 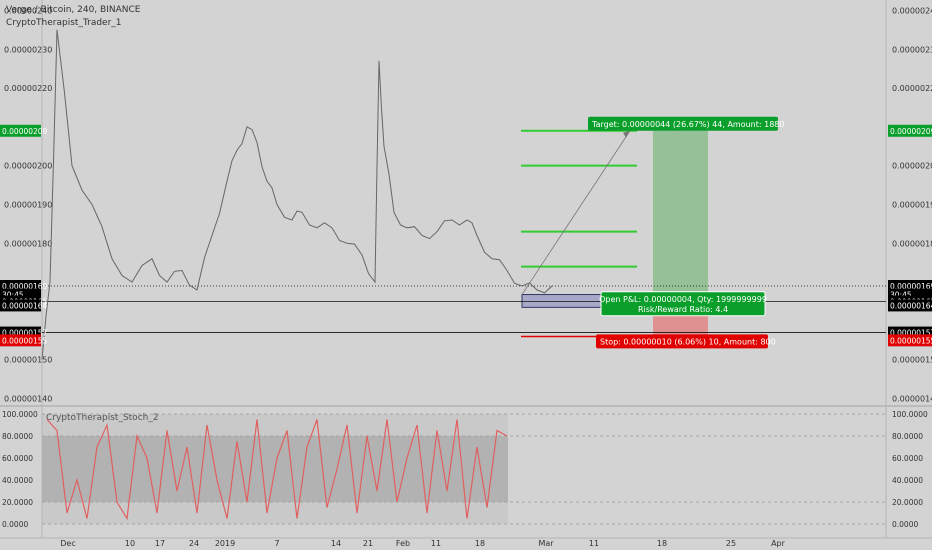 What do you see at coordinates (17, 502) in the screenshot?
I see `stoch-tick-left: 20.0000` at bounding box center [17, 502].